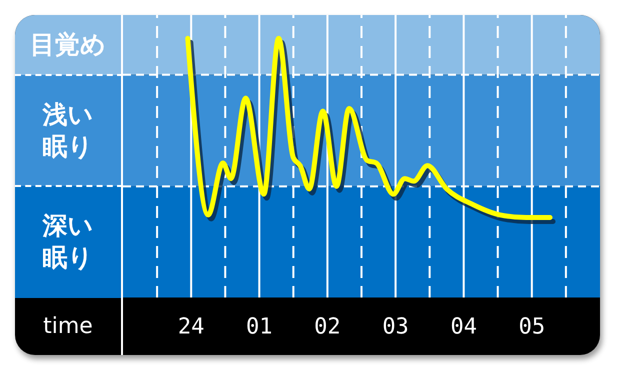 Image resolution: width=620 pixels, height=380 pixels. What do you see at coordinates (68, 130) in the screenshot?
I see `band-label: 浅い眠り` at bounding box center [68, 130].